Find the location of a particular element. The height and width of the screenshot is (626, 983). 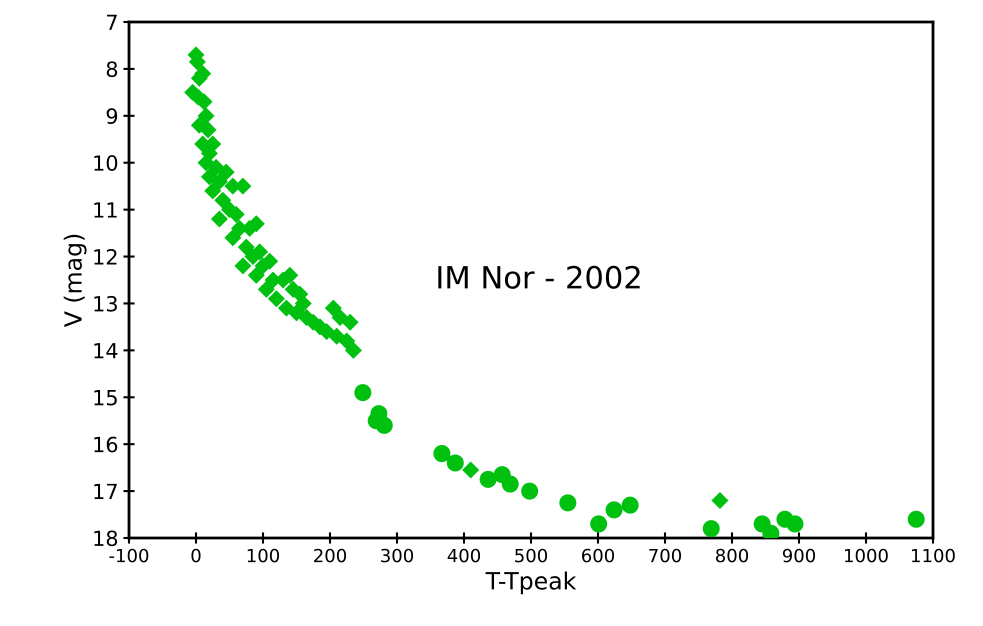

y-tick-label: 15 is located at coordinates (105, 398).